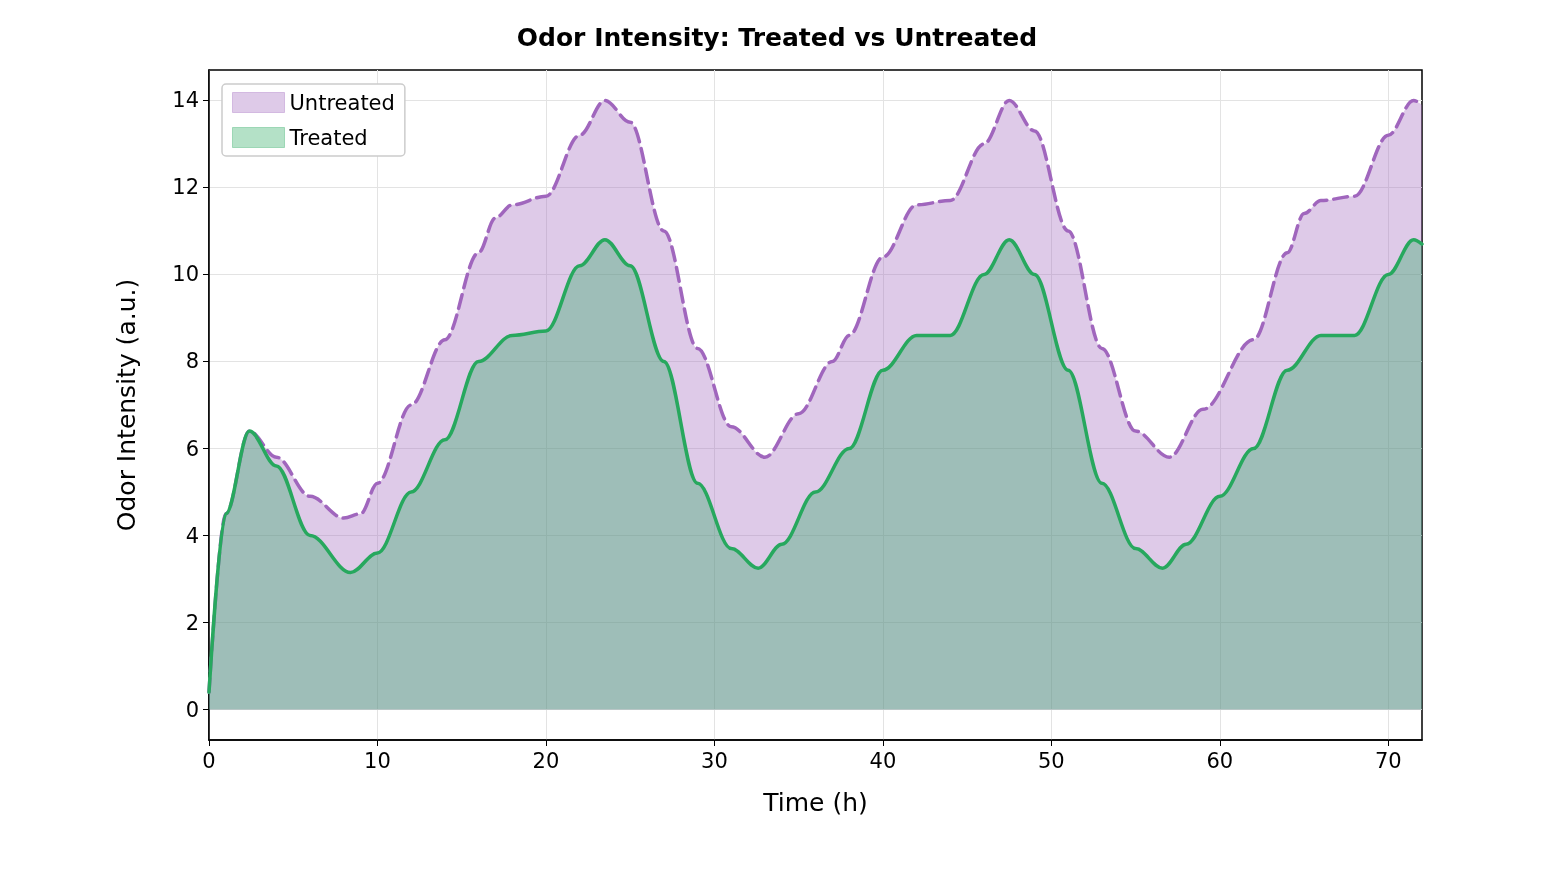  I want to click on y-tick-label: 10, so click(185, 274).